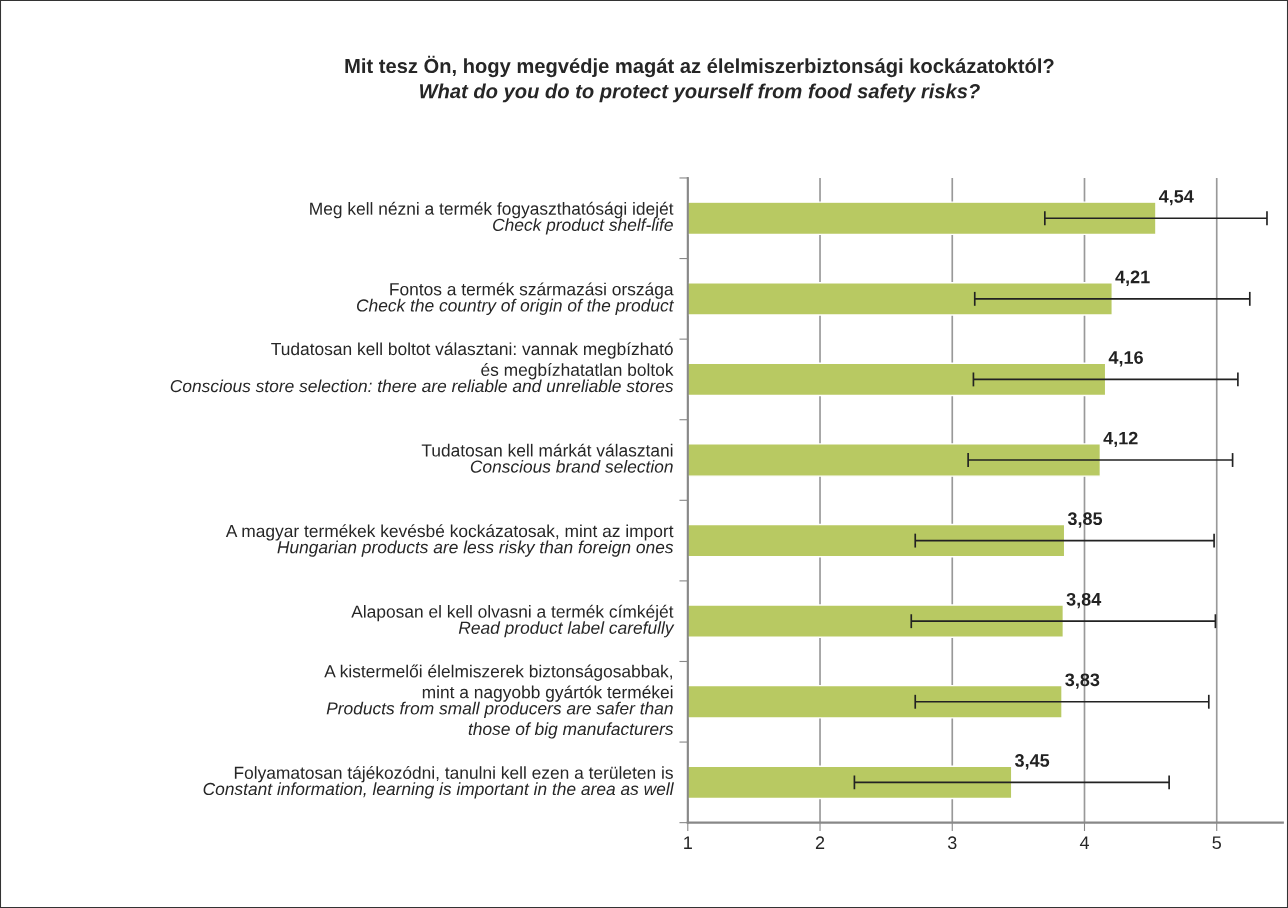  What do you see at coordinates (1084, 842) in the screenshot?
I see `x-tick-label: 4` at bounding box center [1084, 842].